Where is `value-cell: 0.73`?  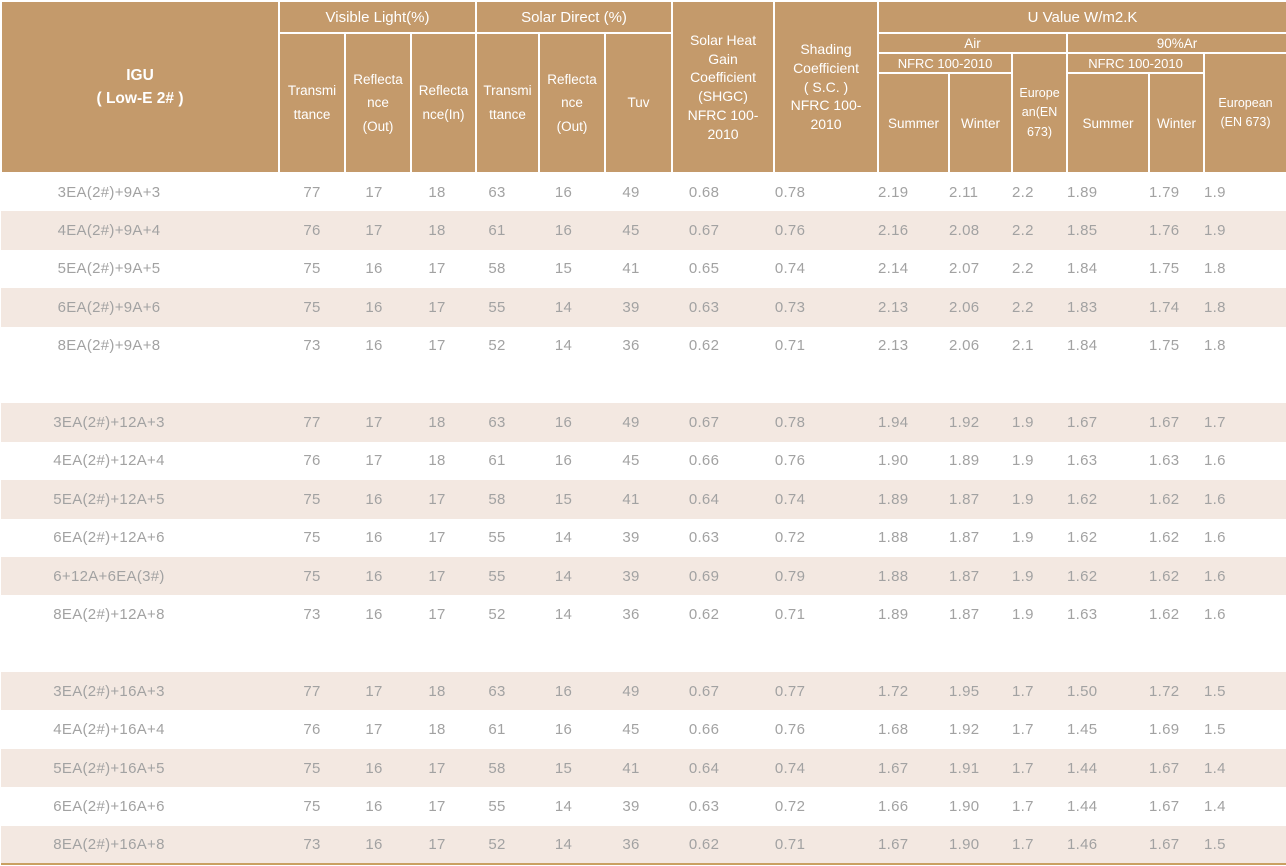
value-cell: 0.73 is located at coordinates (790, 307).